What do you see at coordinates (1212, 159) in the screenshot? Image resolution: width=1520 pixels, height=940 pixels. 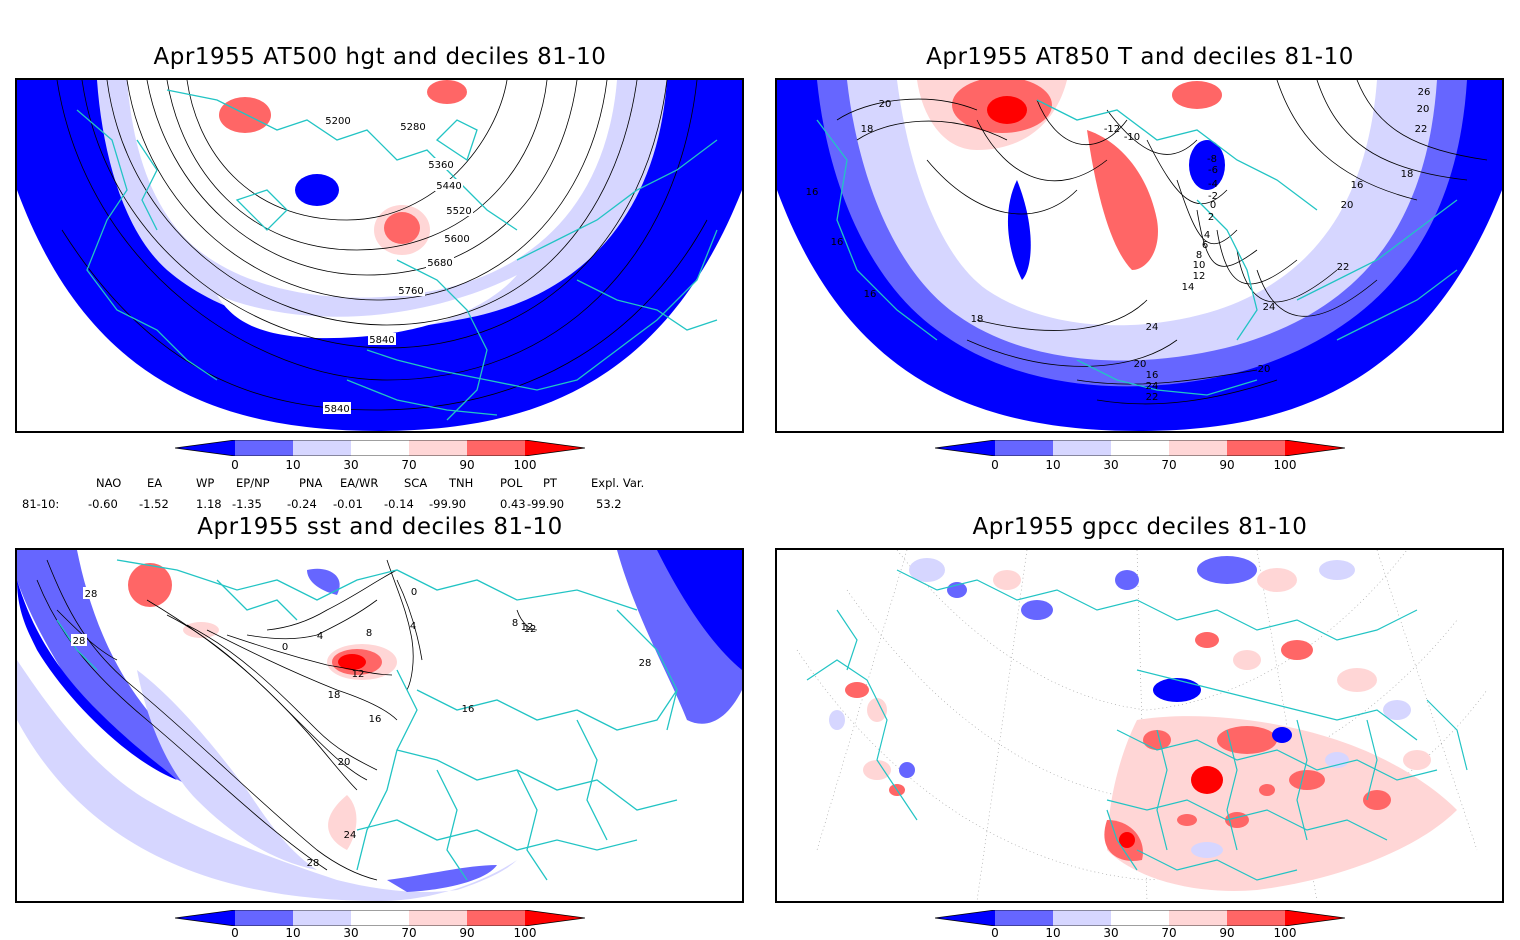 I see `contour-label: -8` at bounding box center [1212, 159].